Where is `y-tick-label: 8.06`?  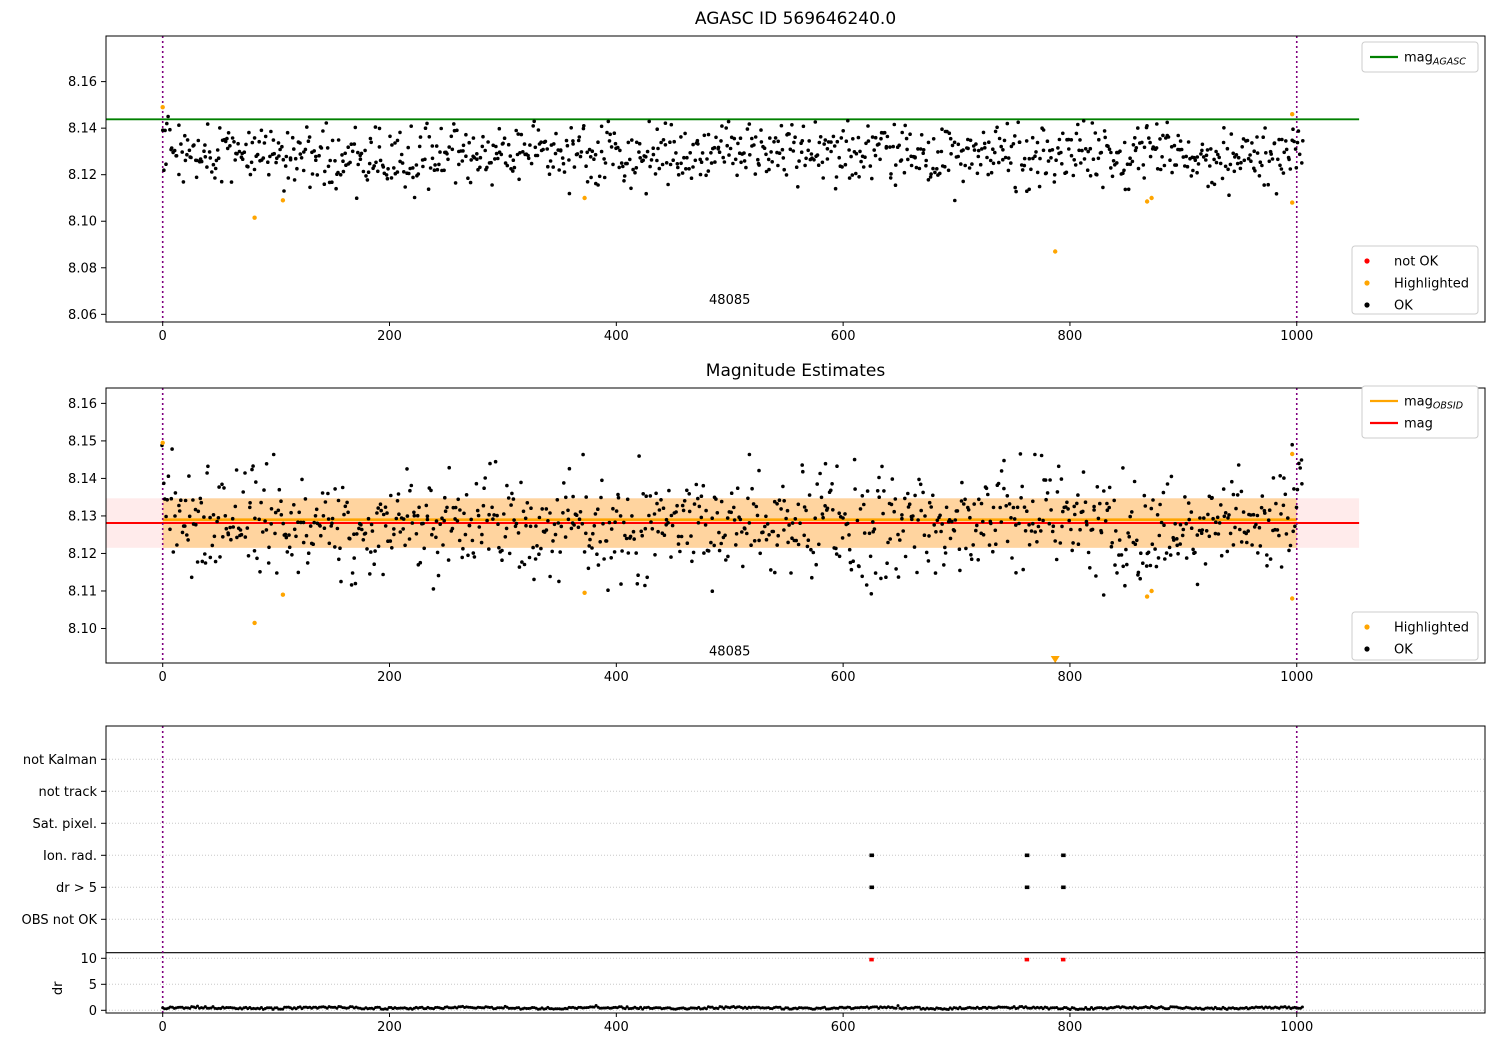
y-tick-label: 8.06 is located at coordinates (82, 315).